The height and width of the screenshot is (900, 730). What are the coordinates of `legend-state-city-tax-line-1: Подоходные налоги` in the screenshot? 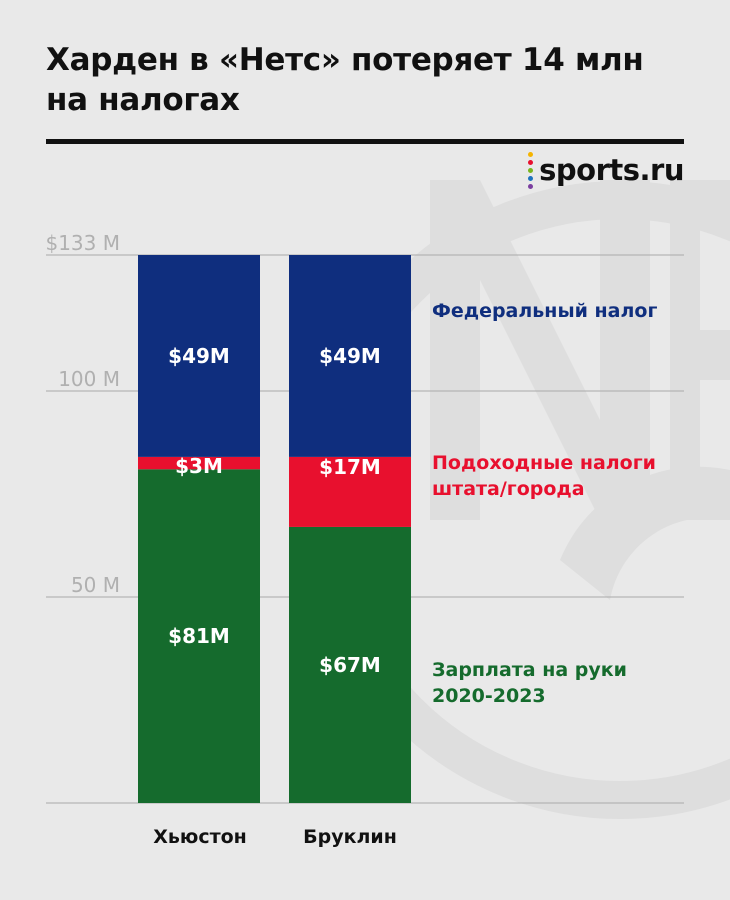 It's located at (544, 463).